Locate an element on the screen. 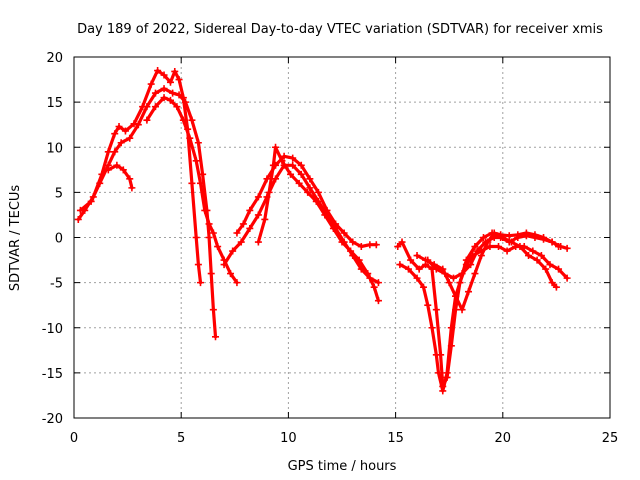  y-tick-label: -5 is located at coordinates (56, 284).